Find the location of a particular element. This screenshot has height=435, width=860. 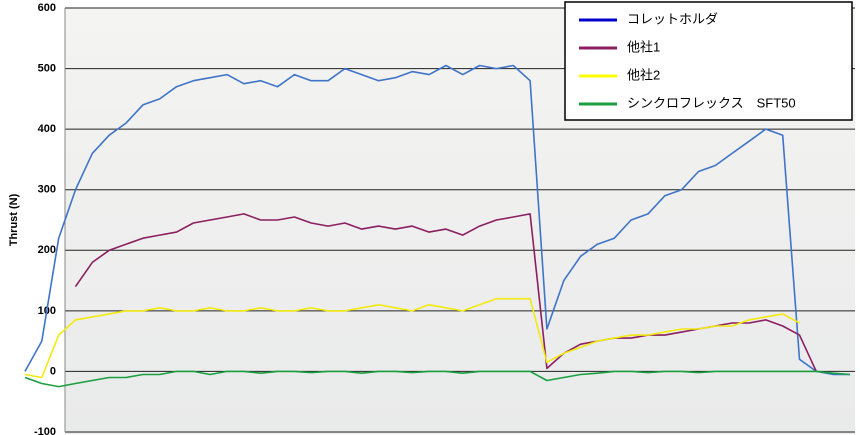

y-tick-label: 600 is located at coordinates (47, 8).